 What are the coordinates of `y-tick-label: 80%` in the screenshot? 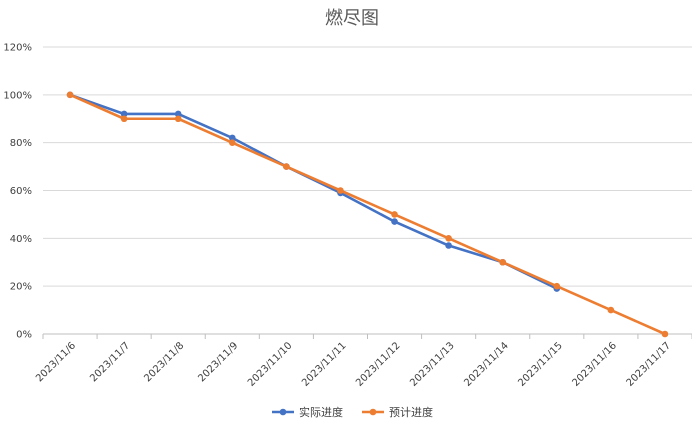 It's located at (21, 143).